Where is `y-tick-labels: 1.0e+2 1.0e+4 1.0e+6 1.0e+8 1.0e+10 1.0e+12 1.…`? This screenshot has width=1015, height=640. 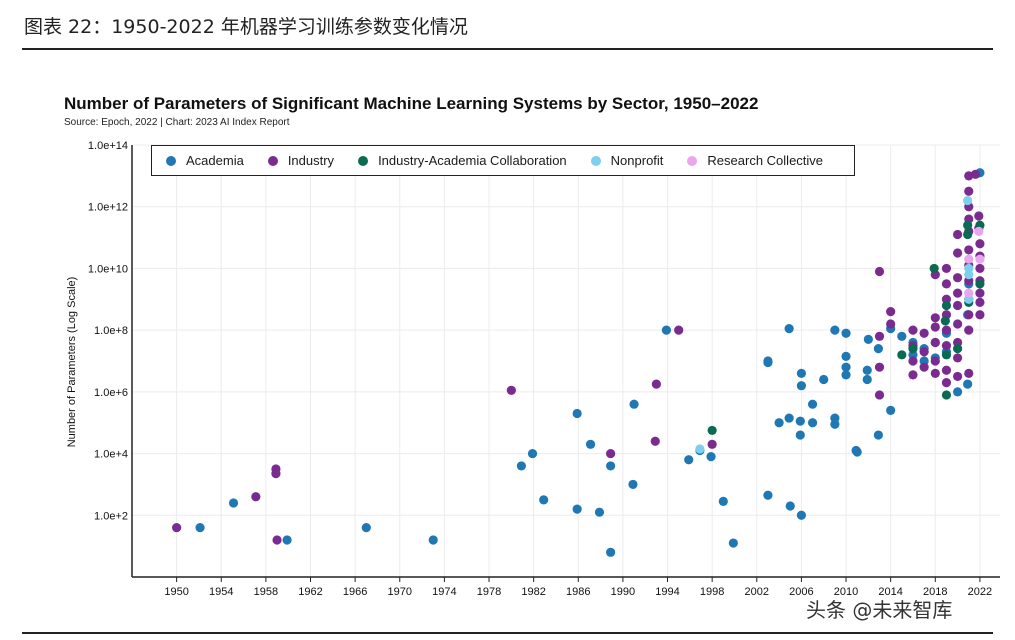 y-tick-labels: 1.0e+2 1.0e+4 1.0e+6 1.0e+8 1.0e+10 1.0e+12 1.… is located at coordinates (108, 331).